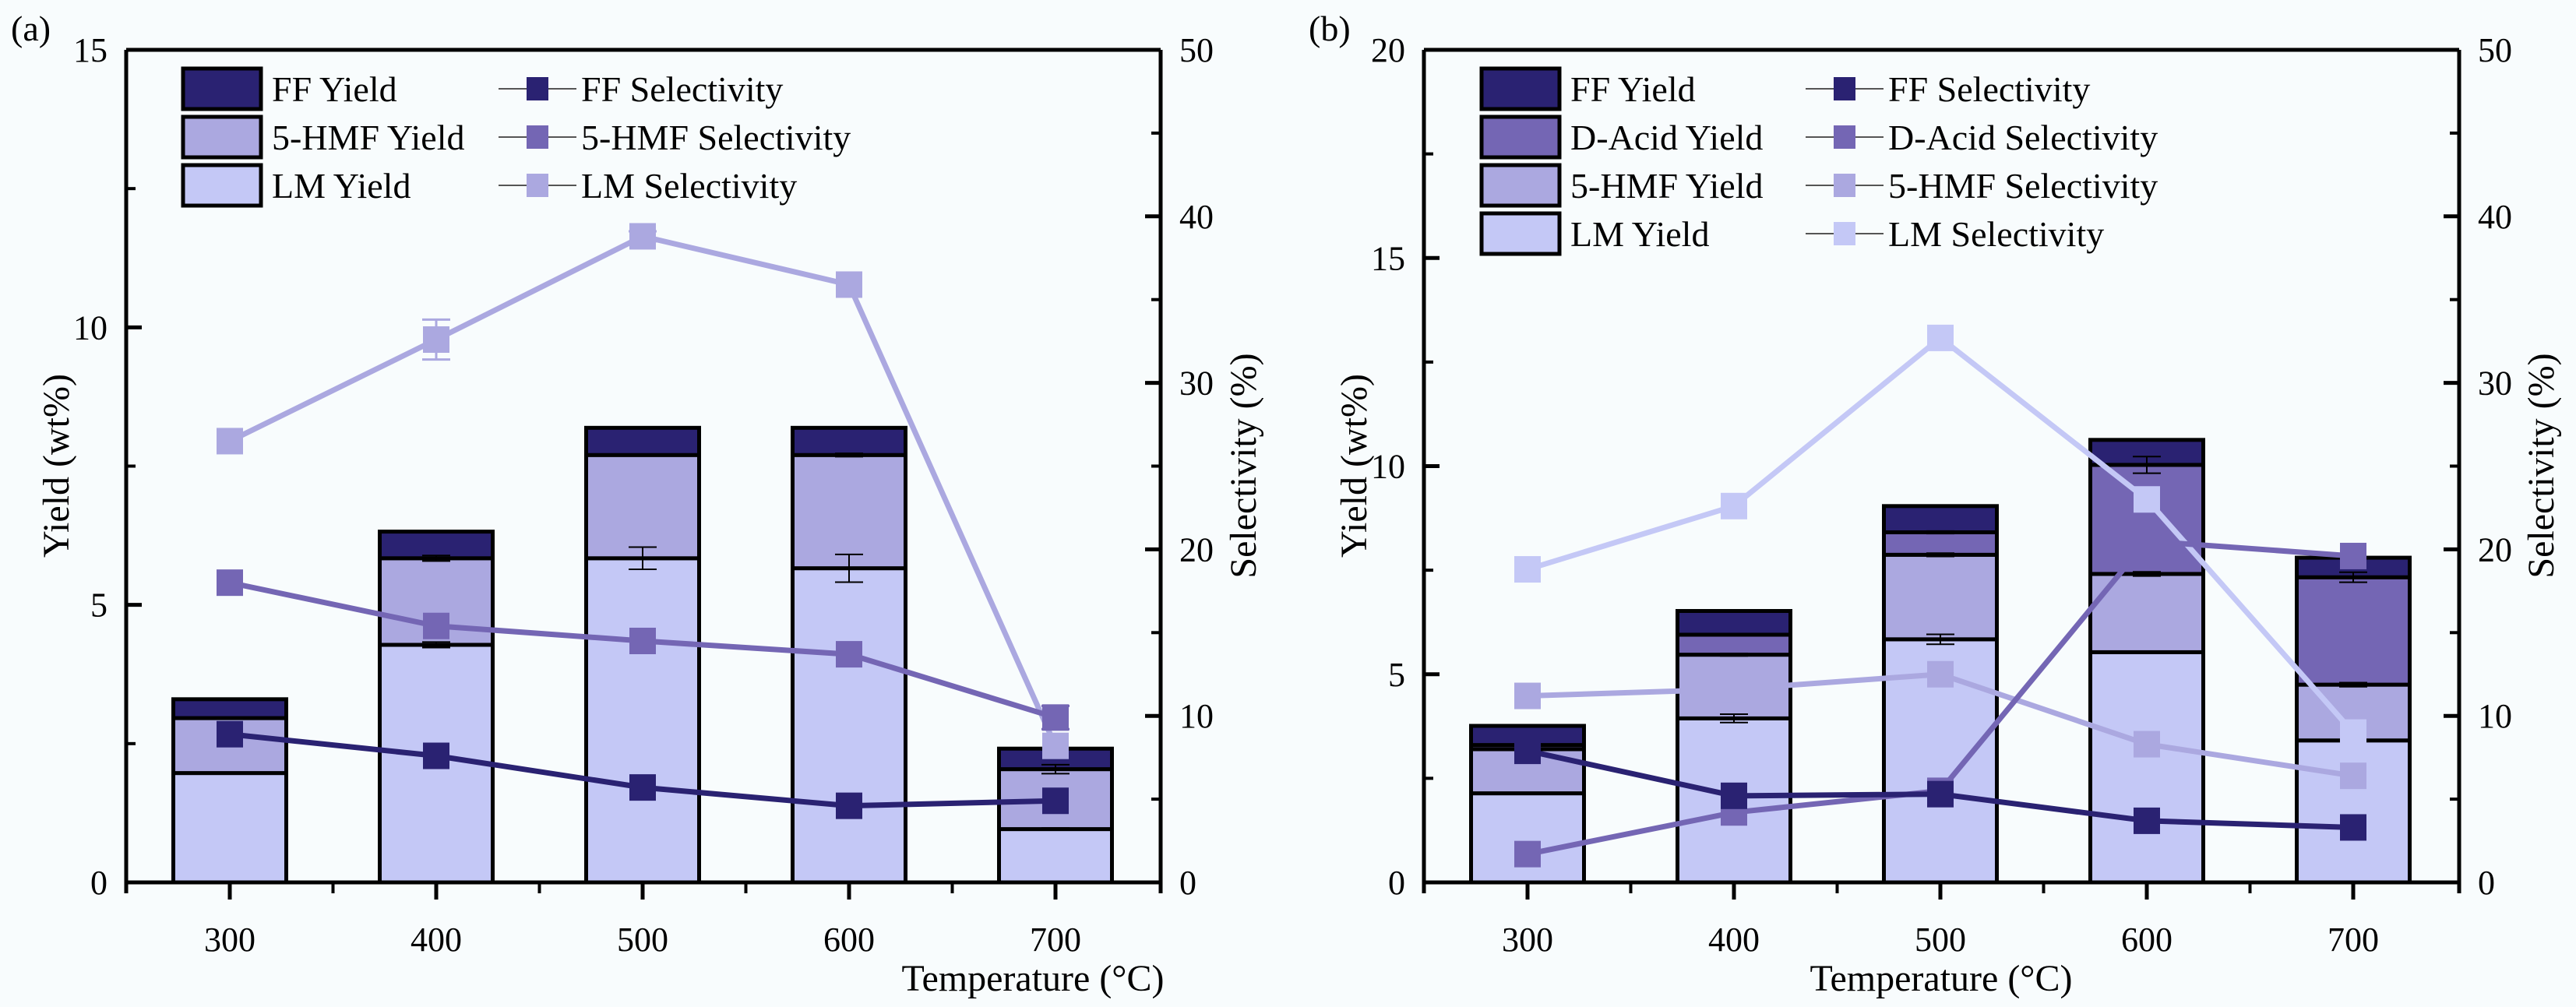 The image size is (2576, 1007). What do you see at coordinates (2023, 137) in the screenshot?
I see `legend-label: D-Acid Selectivity` at bounding box center [2023, 137].